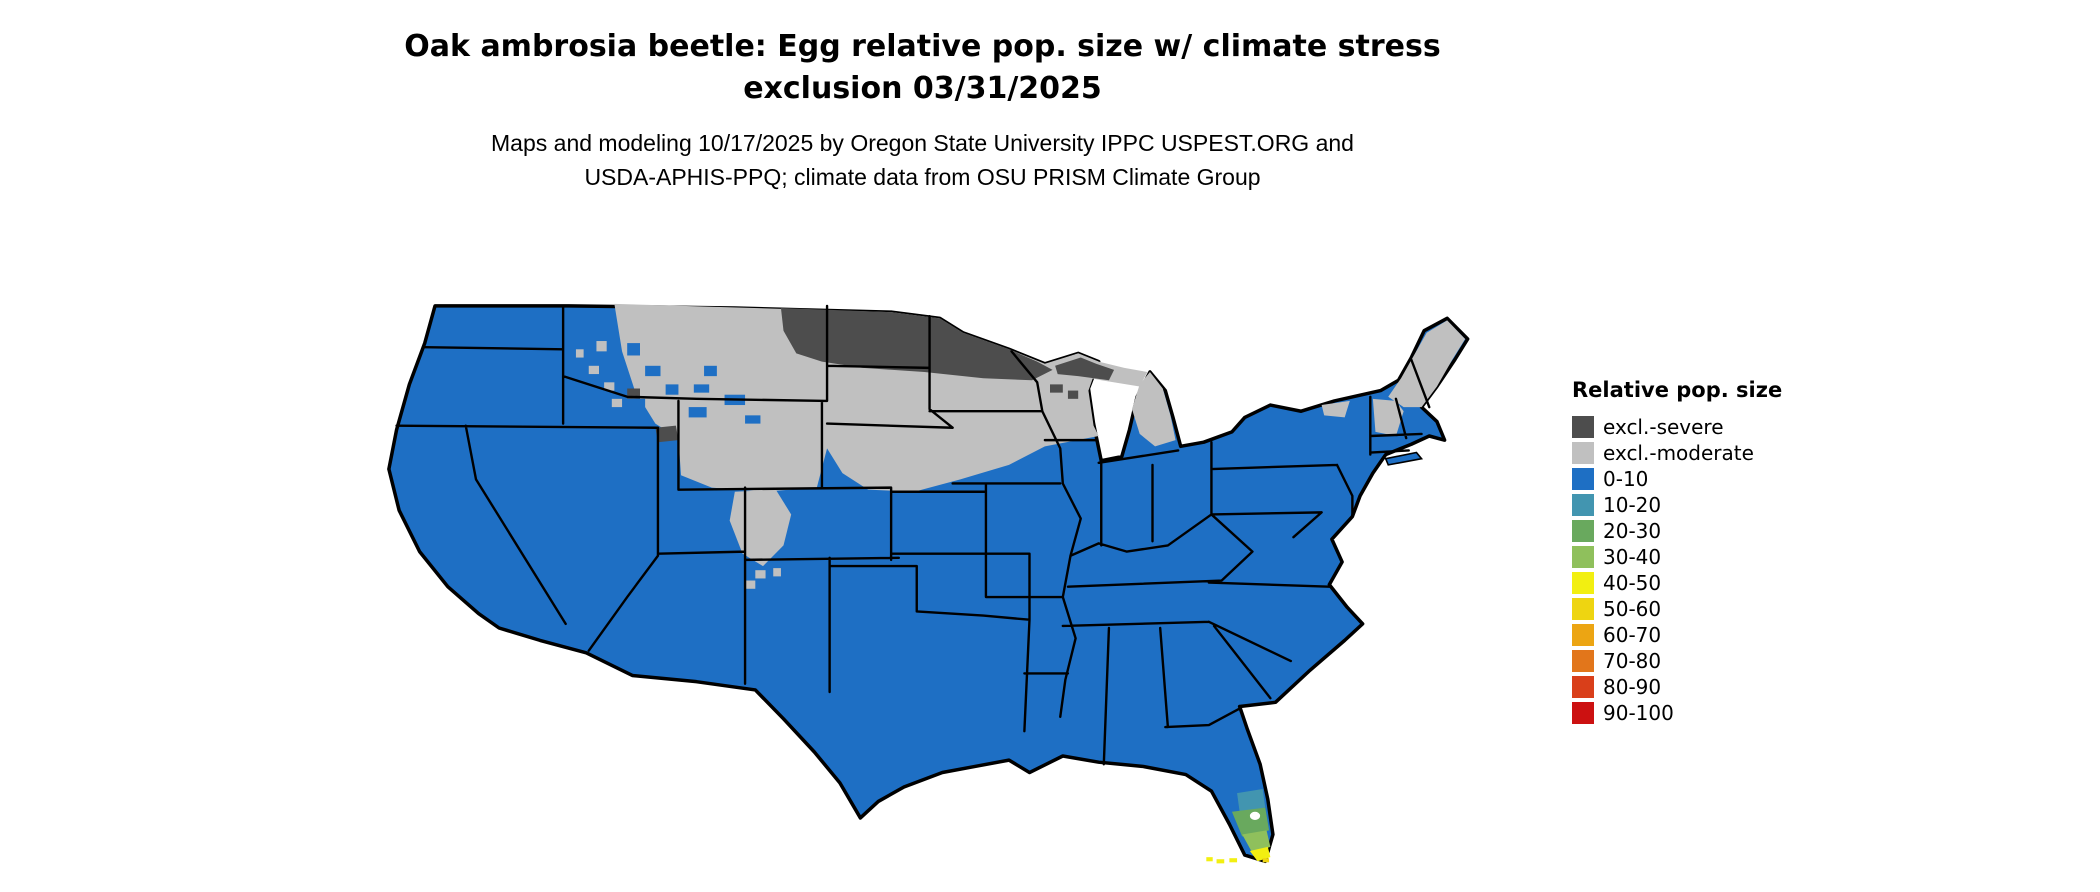 This screenshot has width=2100, height=892. What do you see at coordinates (1632, 505) in the screenshot?
I see `legend-label: 10-20` at bounding box center [1632, 505].